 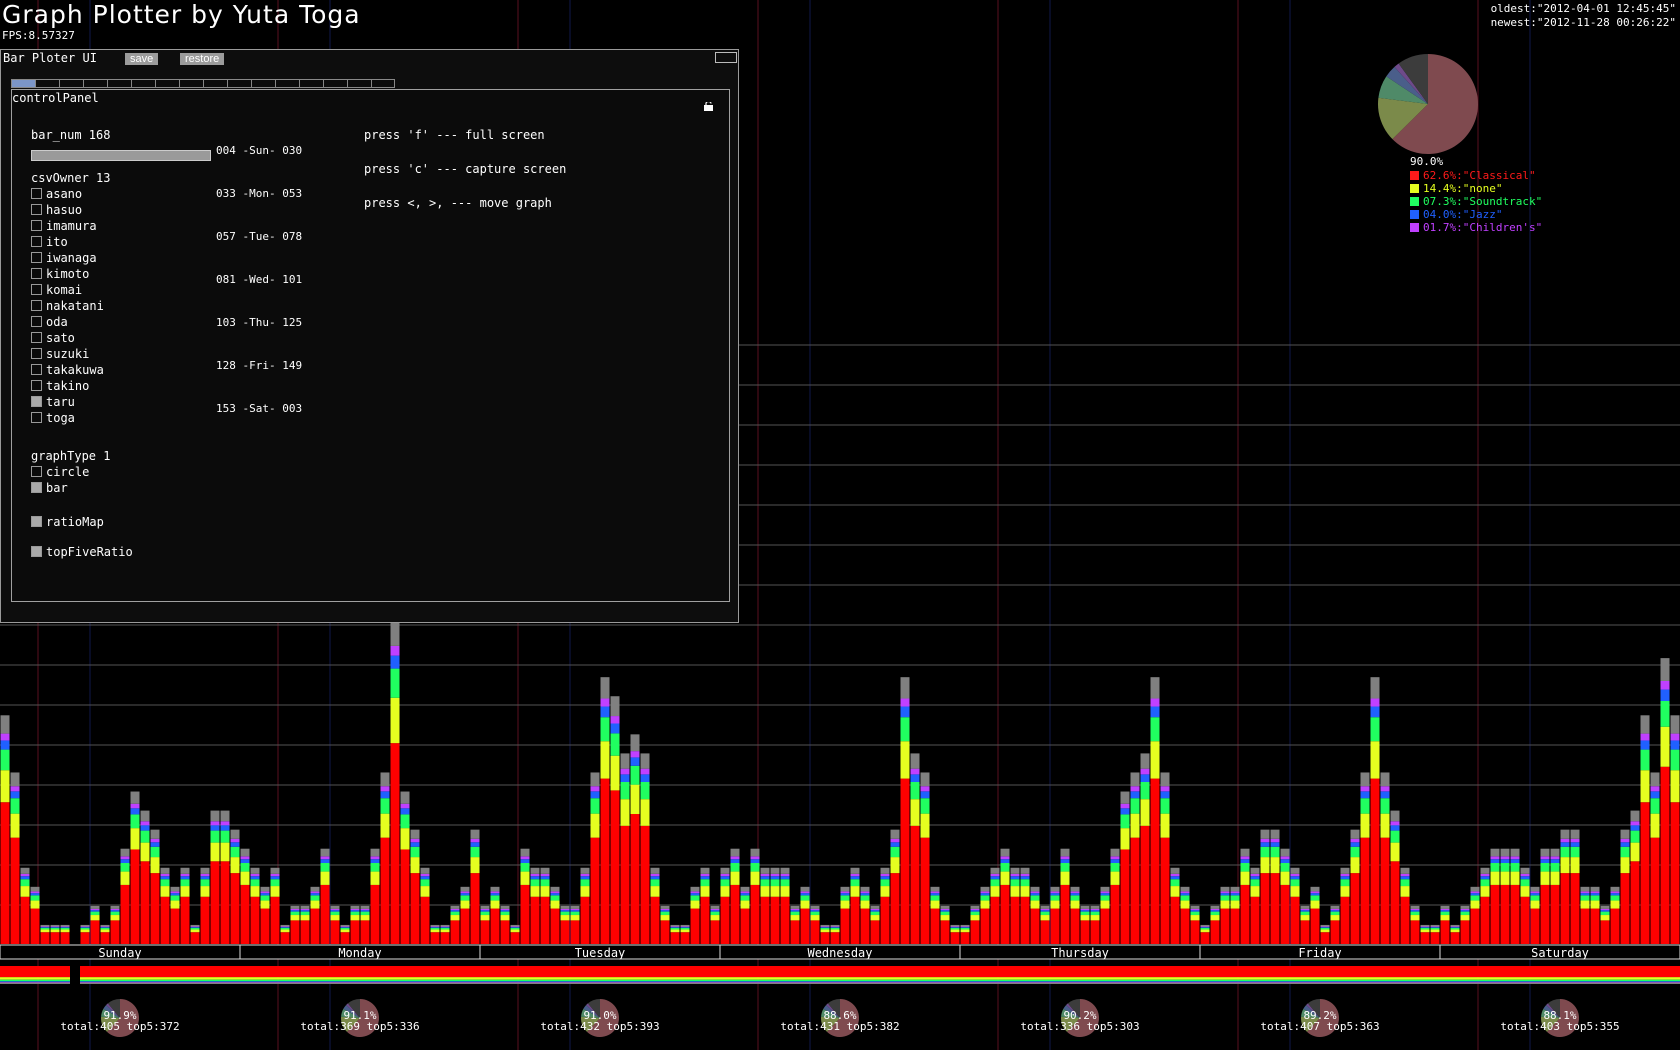 I want to click on owner-item-imamura: imamura, so click(x=67, y=226).